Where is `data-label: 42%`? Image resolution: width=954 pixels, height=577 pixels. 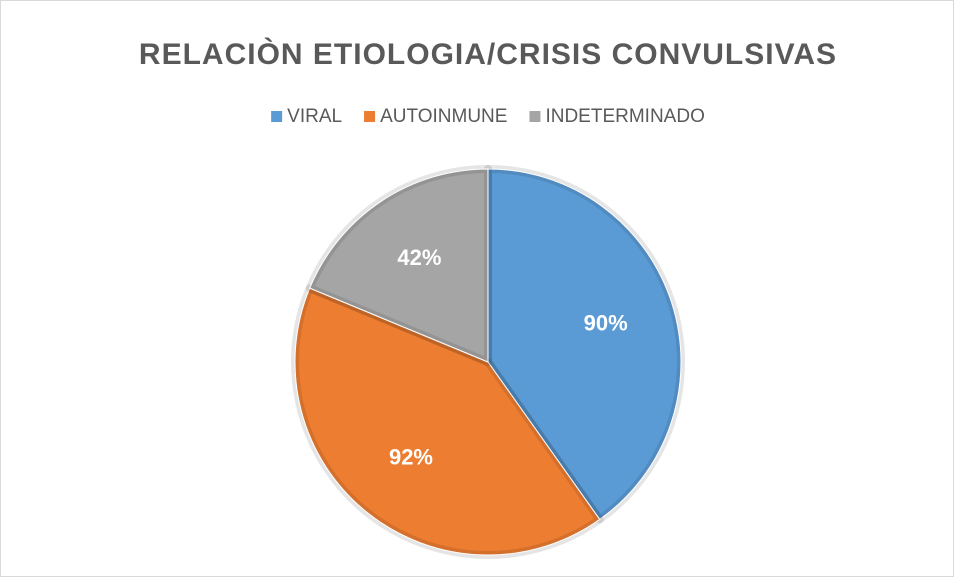
data-label: 42% is located at coordinates (419, 257).